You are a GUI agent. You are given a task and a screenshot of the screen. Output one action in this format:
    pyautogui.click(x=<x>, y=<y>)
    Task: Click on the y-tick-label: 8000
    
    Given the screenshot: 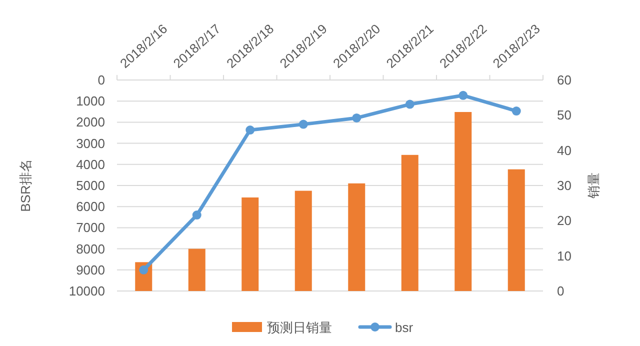 What is the action you would take?
    pyautogui.click(x=90, y=248)
    